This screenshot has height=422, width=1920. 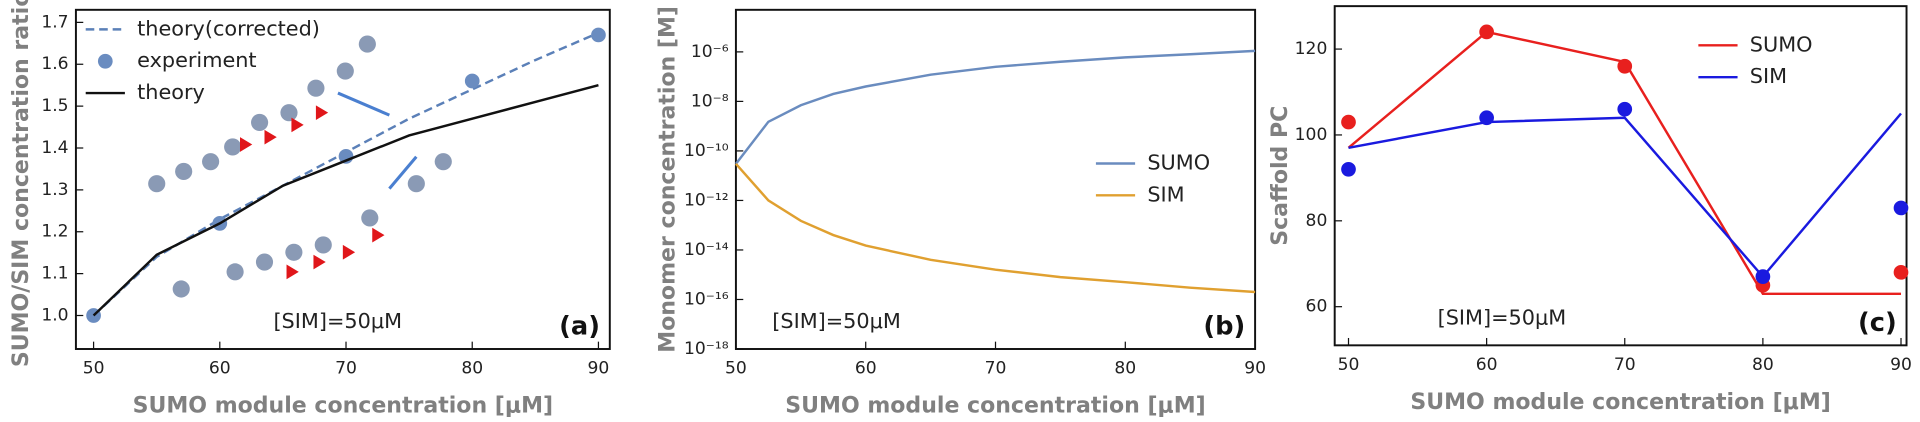 I want to click on y-tick-label: 1.5, so click(x=54, y=106).